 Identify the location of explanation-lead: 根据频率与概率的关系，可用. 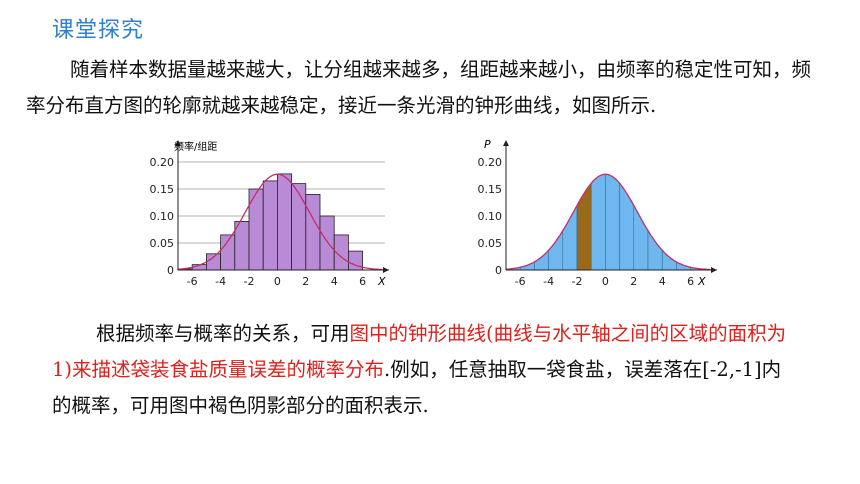
(223, 333).